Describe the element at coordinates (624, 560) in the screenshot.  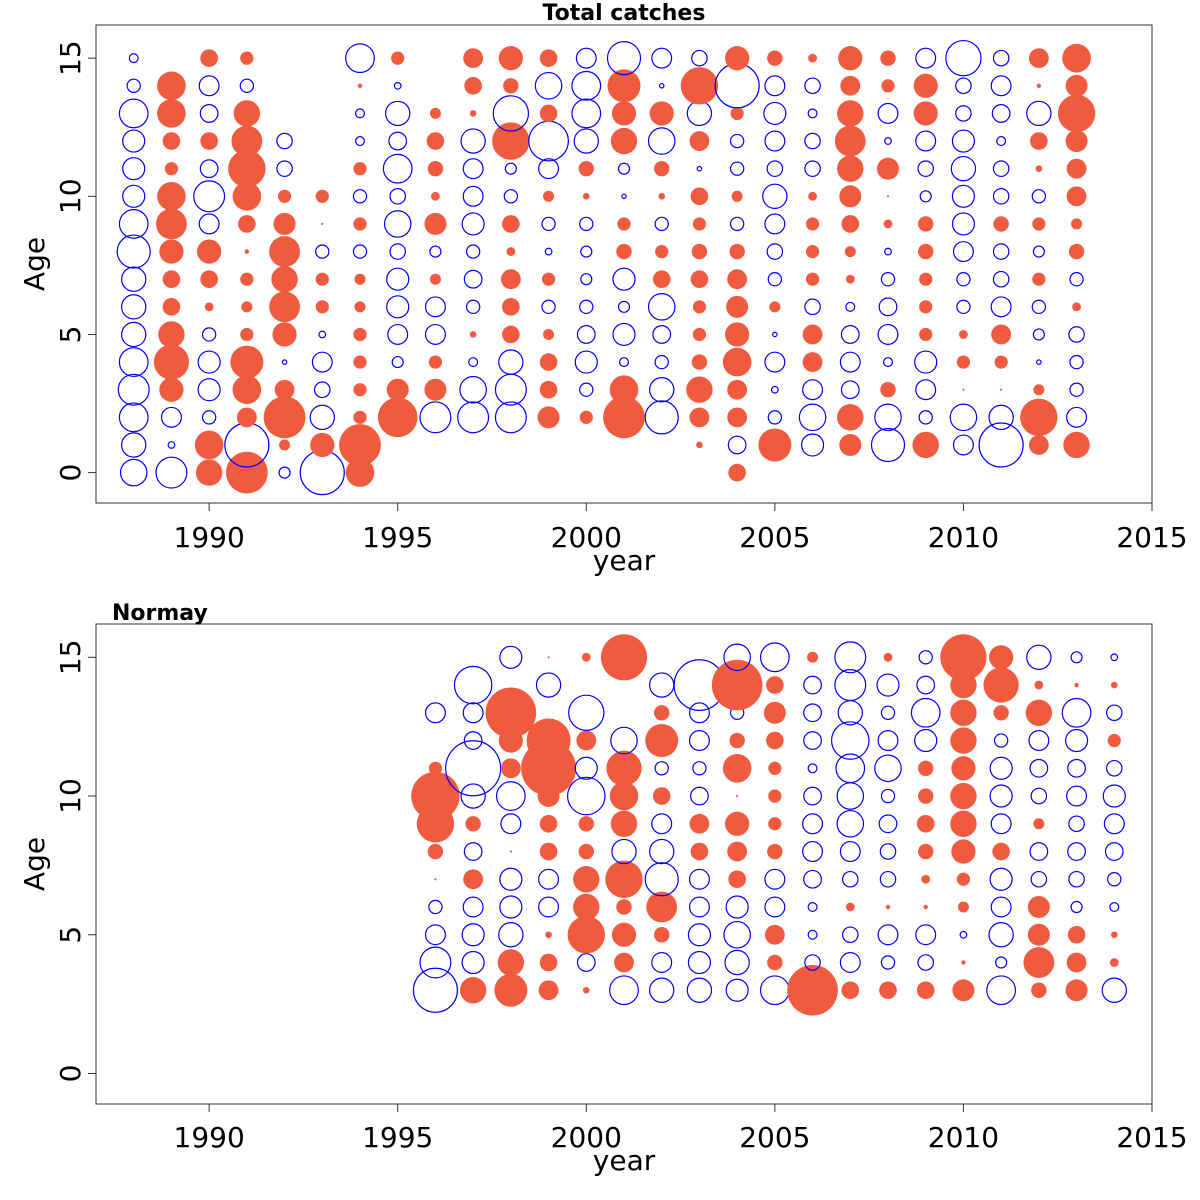
I see `x-axis-label: year` at that location.